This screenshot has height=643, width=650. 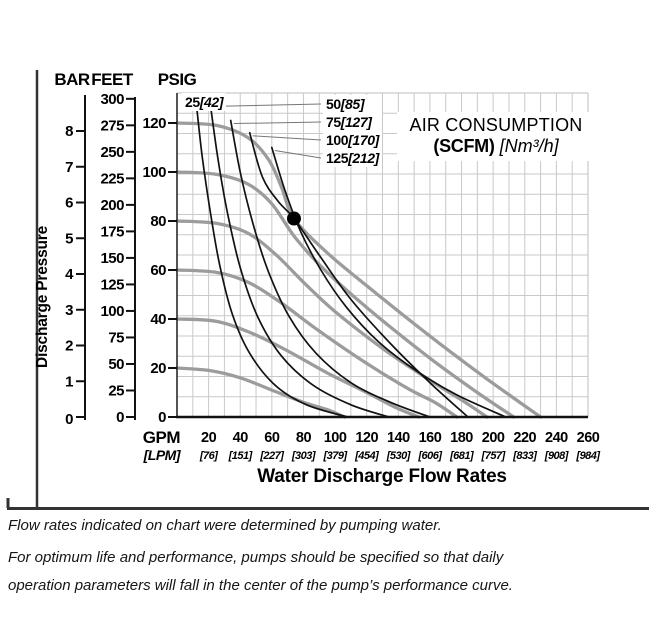 I want to click on air-consumption-line1: AIR CONSUMPTION, so click(x=496, y=125).